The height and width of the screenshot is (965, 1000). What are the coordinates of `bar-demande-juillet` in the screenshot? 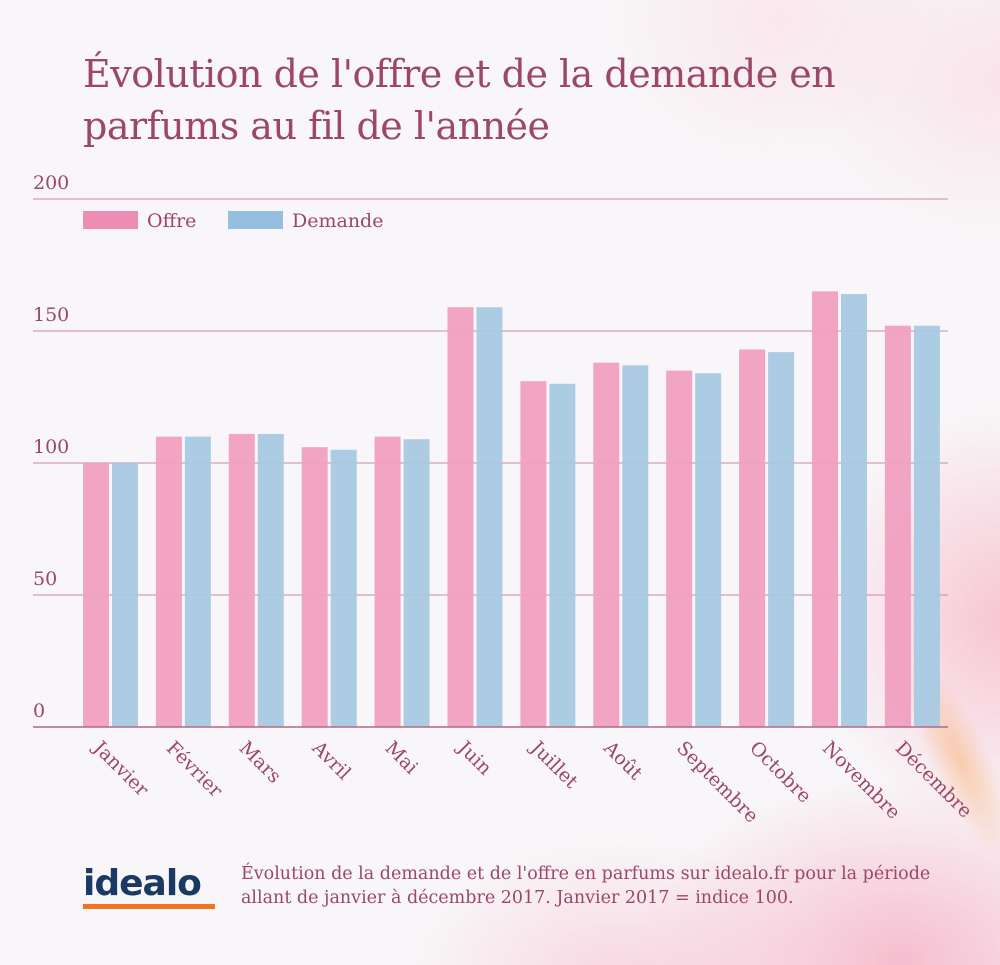 It's located at (562, 555).